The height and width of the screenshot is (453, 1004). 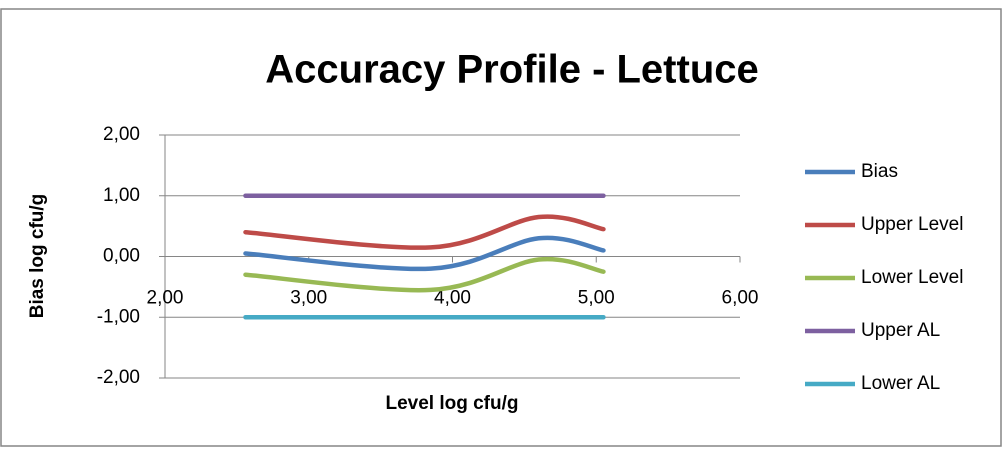 I want to click on legend-label: Lower Level, so click(x=912, y=277).